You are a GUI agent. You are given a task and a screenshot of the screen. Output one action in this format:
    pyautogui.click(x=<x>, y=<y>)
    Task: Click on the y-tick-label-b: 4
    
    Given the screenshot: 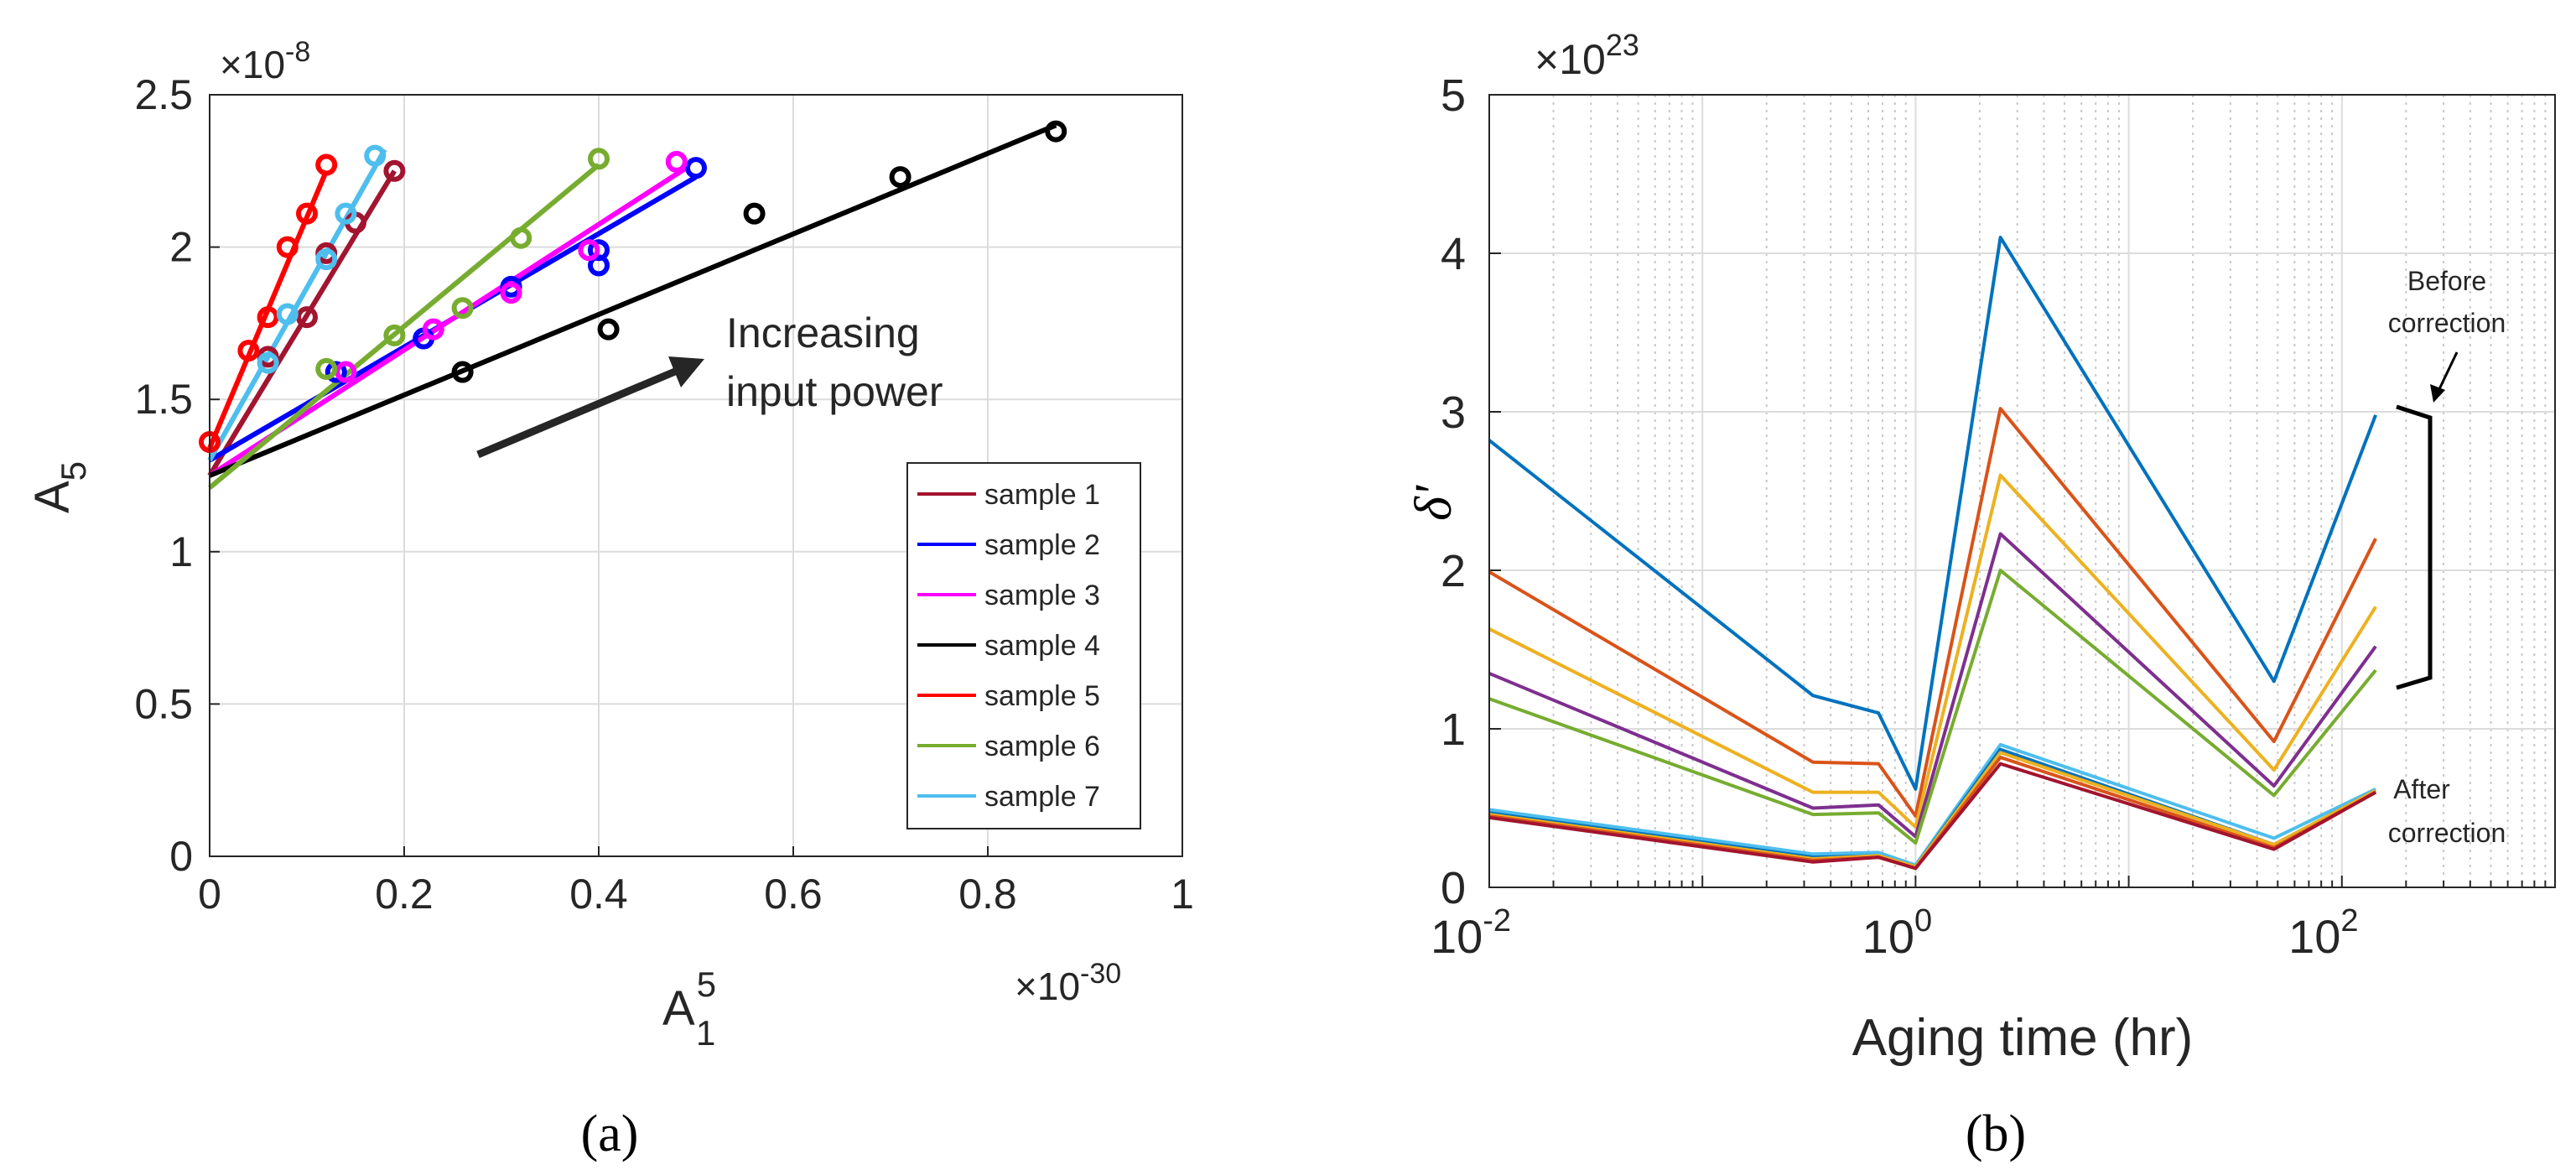 What is the action you would take?
    pyautogui.click(x=1453, y=254)
    